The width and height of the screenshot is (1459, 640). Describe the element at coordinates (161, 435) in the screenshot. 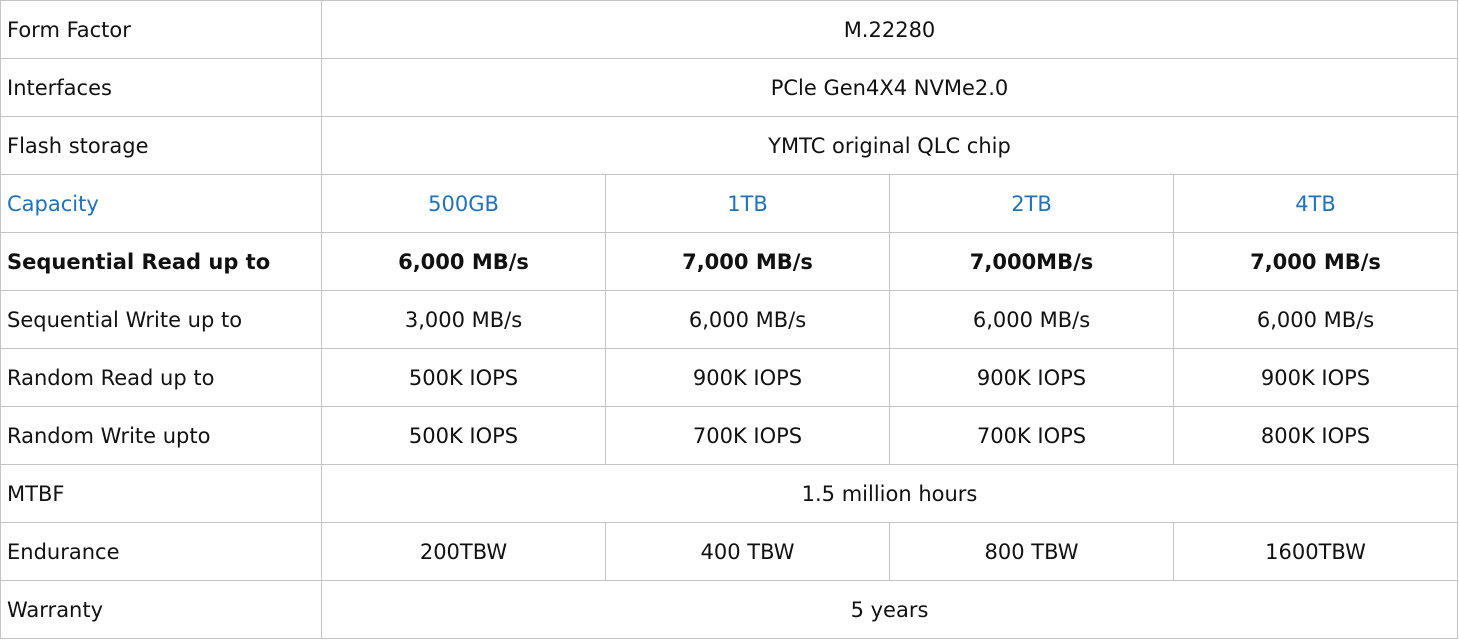

I see `row-label: Random Write upto` at that location.